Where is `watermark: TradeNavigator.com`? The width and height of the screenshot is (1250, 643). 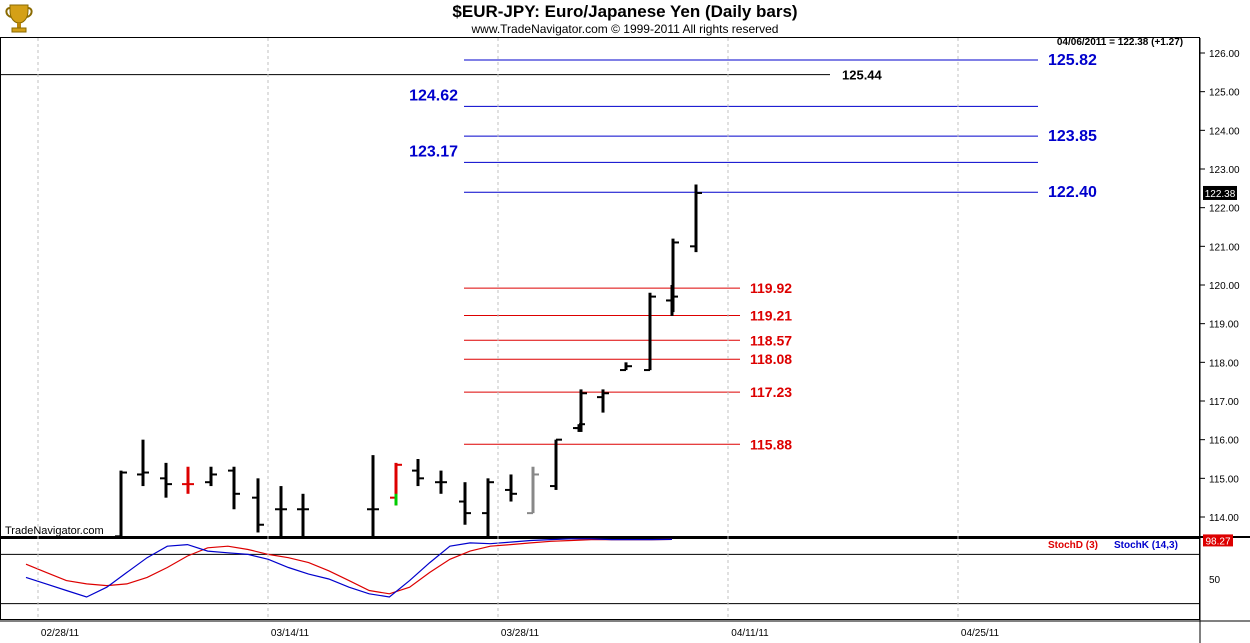
watermark: TradeNavigator.com is located at coordinates (54, 531).